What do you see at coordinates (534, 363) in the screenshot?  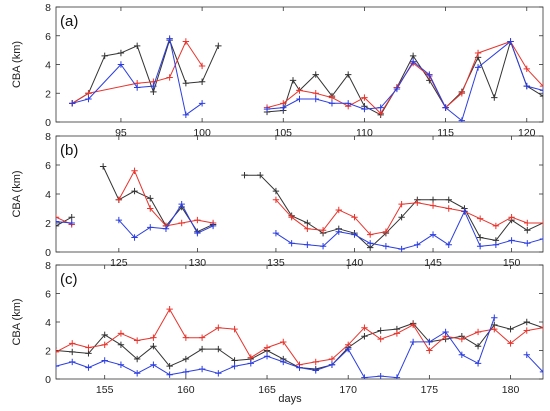 I see `series-line-blue` at bounding box center [534, 363].